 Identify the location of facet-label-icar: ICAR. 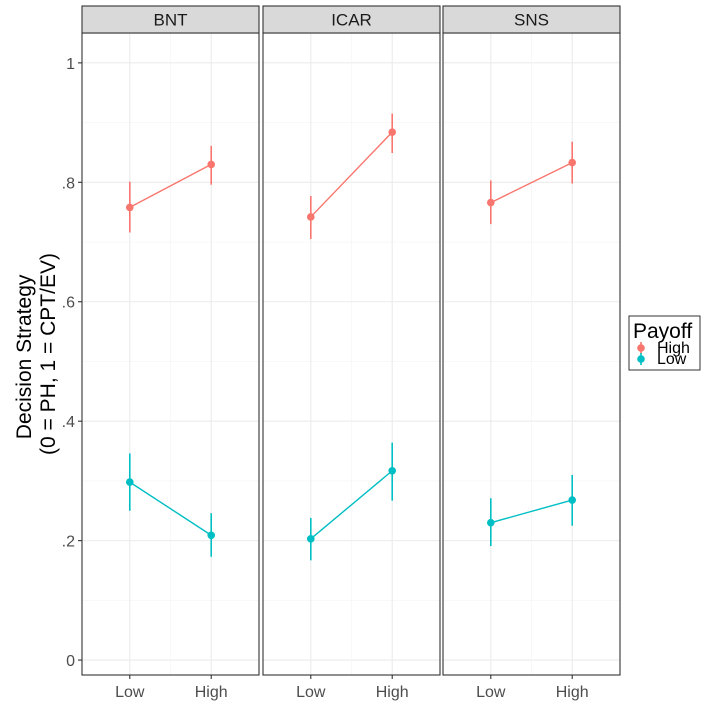
(351, 20).